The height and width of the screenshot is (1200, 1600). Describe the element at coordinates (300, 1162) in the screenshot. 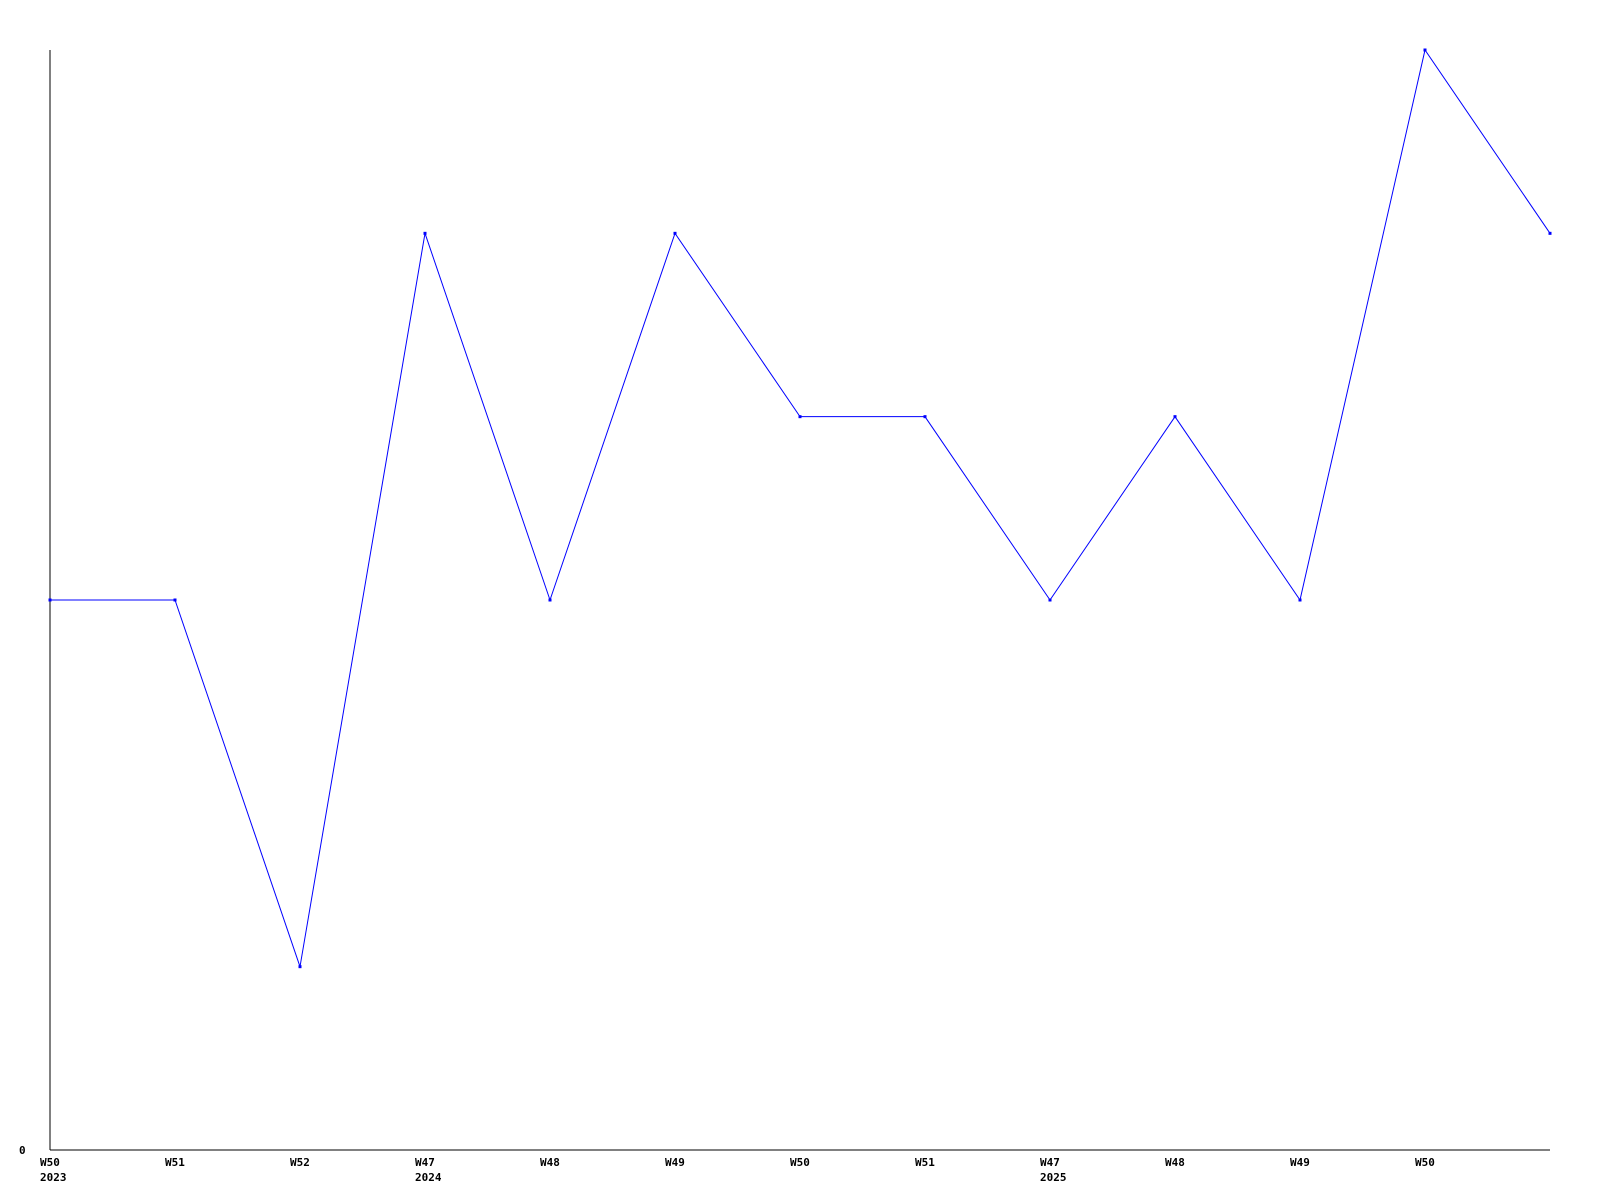

I see `x-tick-label: W52` at that location.